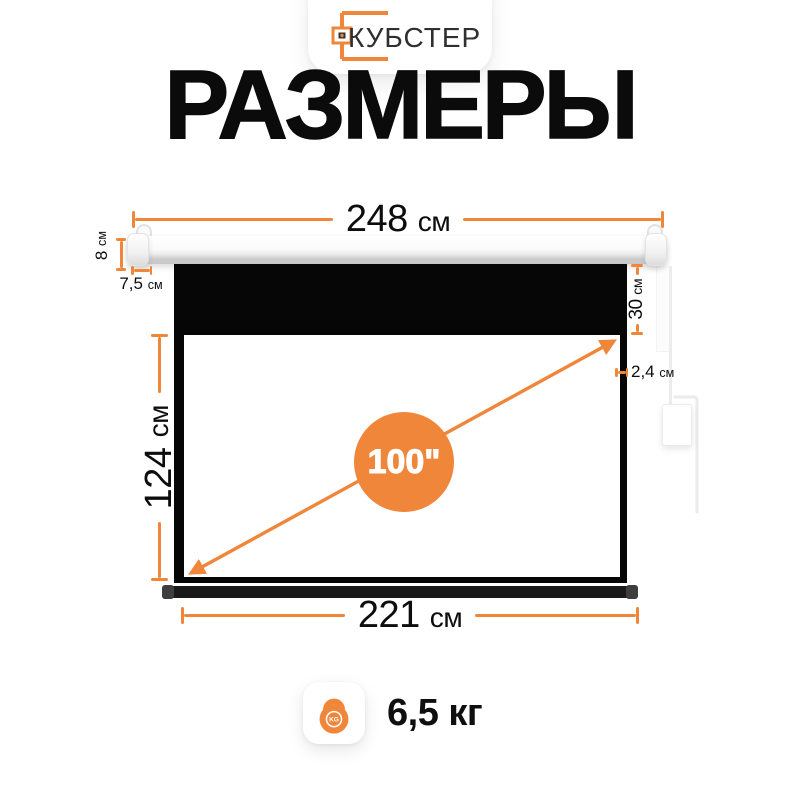  I want to click on weight-icon-card: KG, so click(334, 713).